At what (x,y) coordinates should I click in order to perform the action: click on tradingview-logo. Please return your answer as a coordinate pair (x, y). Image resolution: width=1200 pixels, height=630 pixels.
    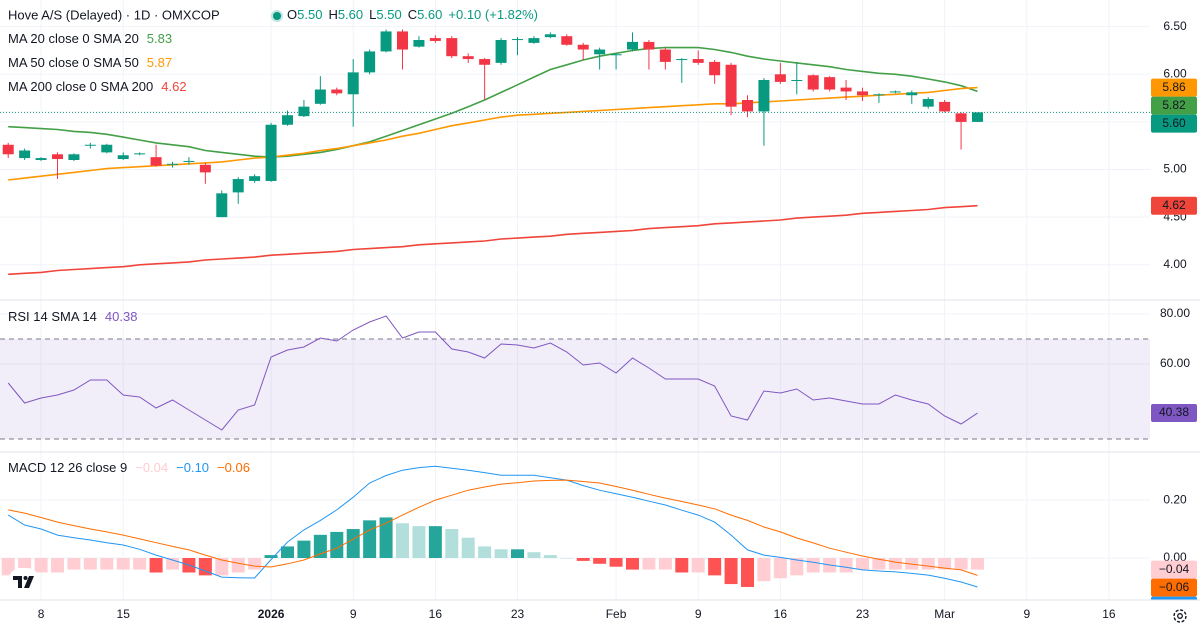
    Looking at the image, I should click on (24, 581).